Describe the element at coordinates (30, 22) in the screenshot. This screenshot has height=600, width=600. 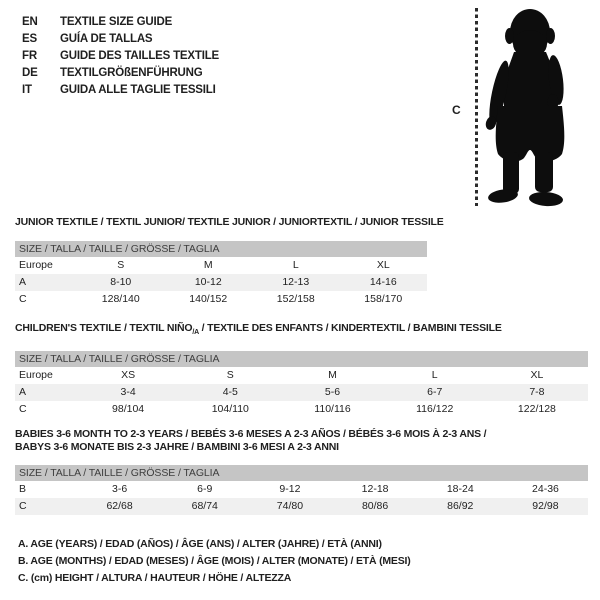
I see `language-code: EN` at that location.